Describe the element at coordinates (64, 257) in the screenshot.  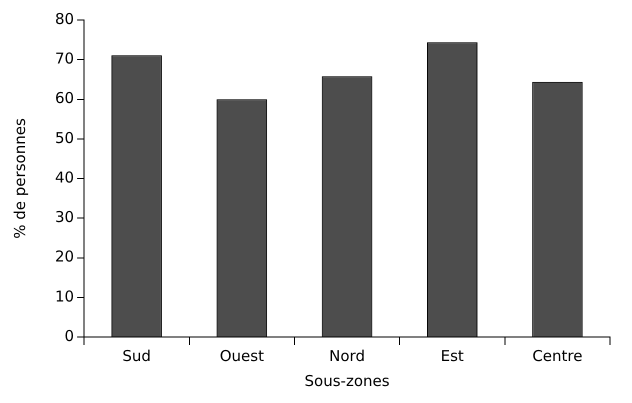
I see `y-tick-label: 20` at that location.